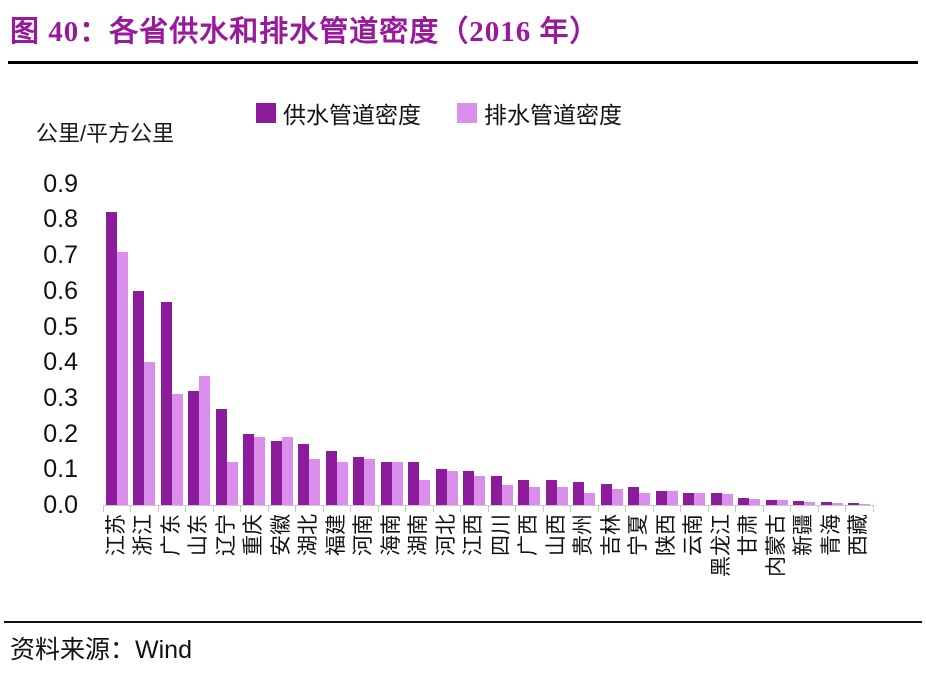  I want to click on y-tick-label: 0.2, so click(60, 433).